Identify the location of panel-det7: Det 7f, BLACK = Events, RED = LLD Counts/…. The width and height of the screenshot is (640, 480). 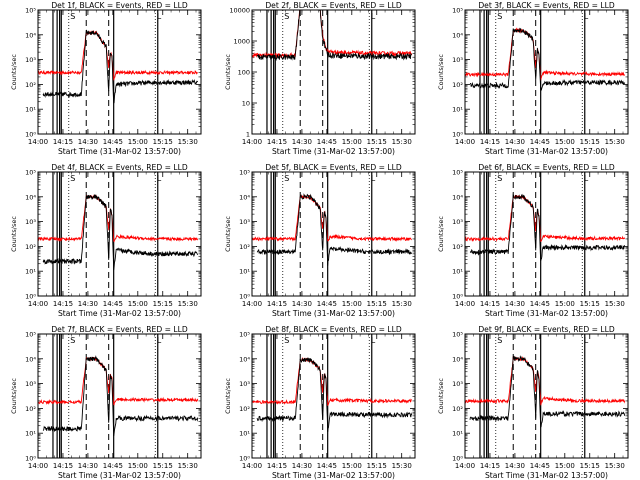
(106, 402).